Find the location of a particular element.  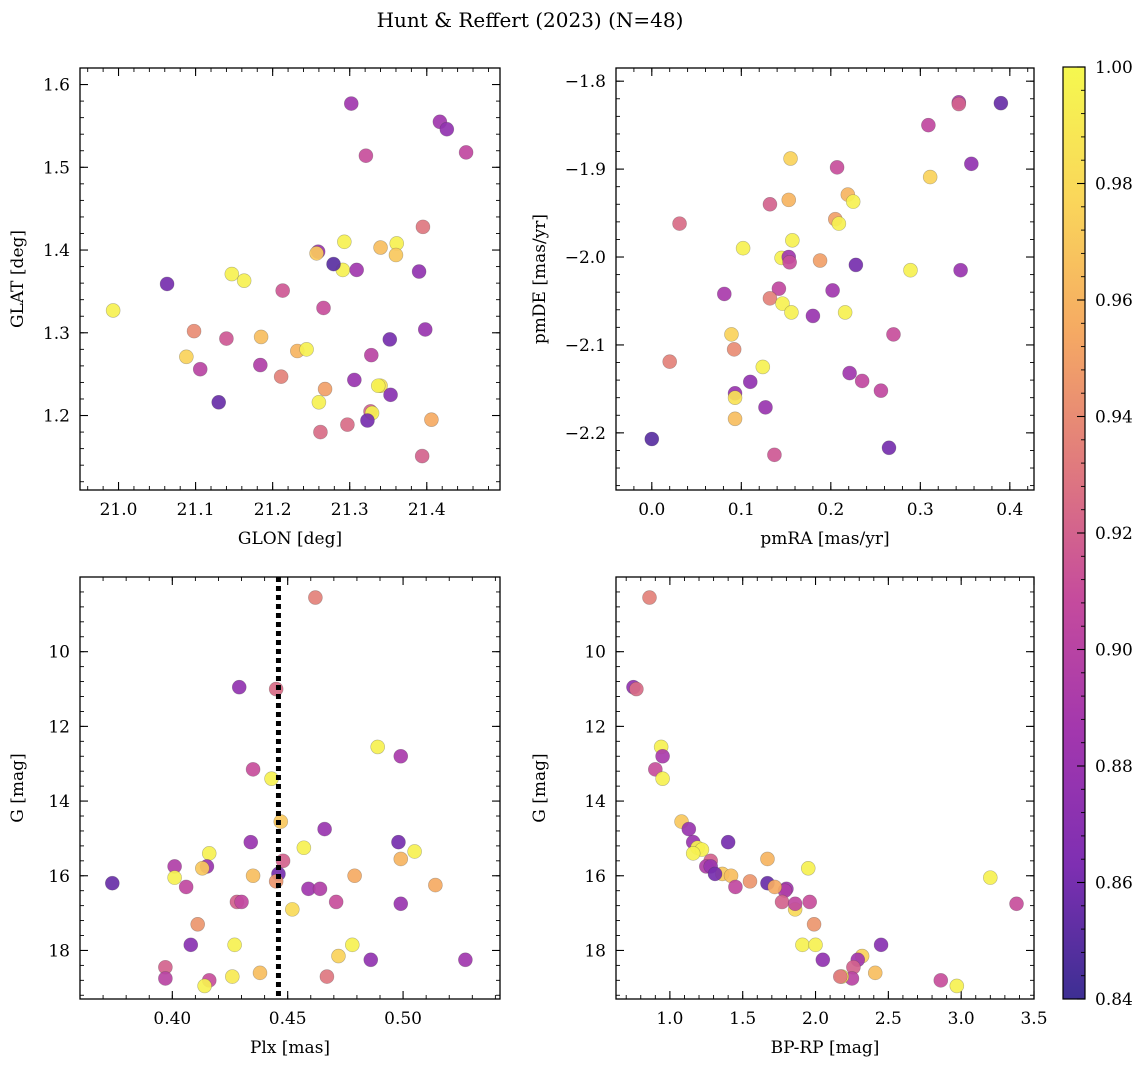

y-tick-label: 1.4 is located at coordinates (56, 251).